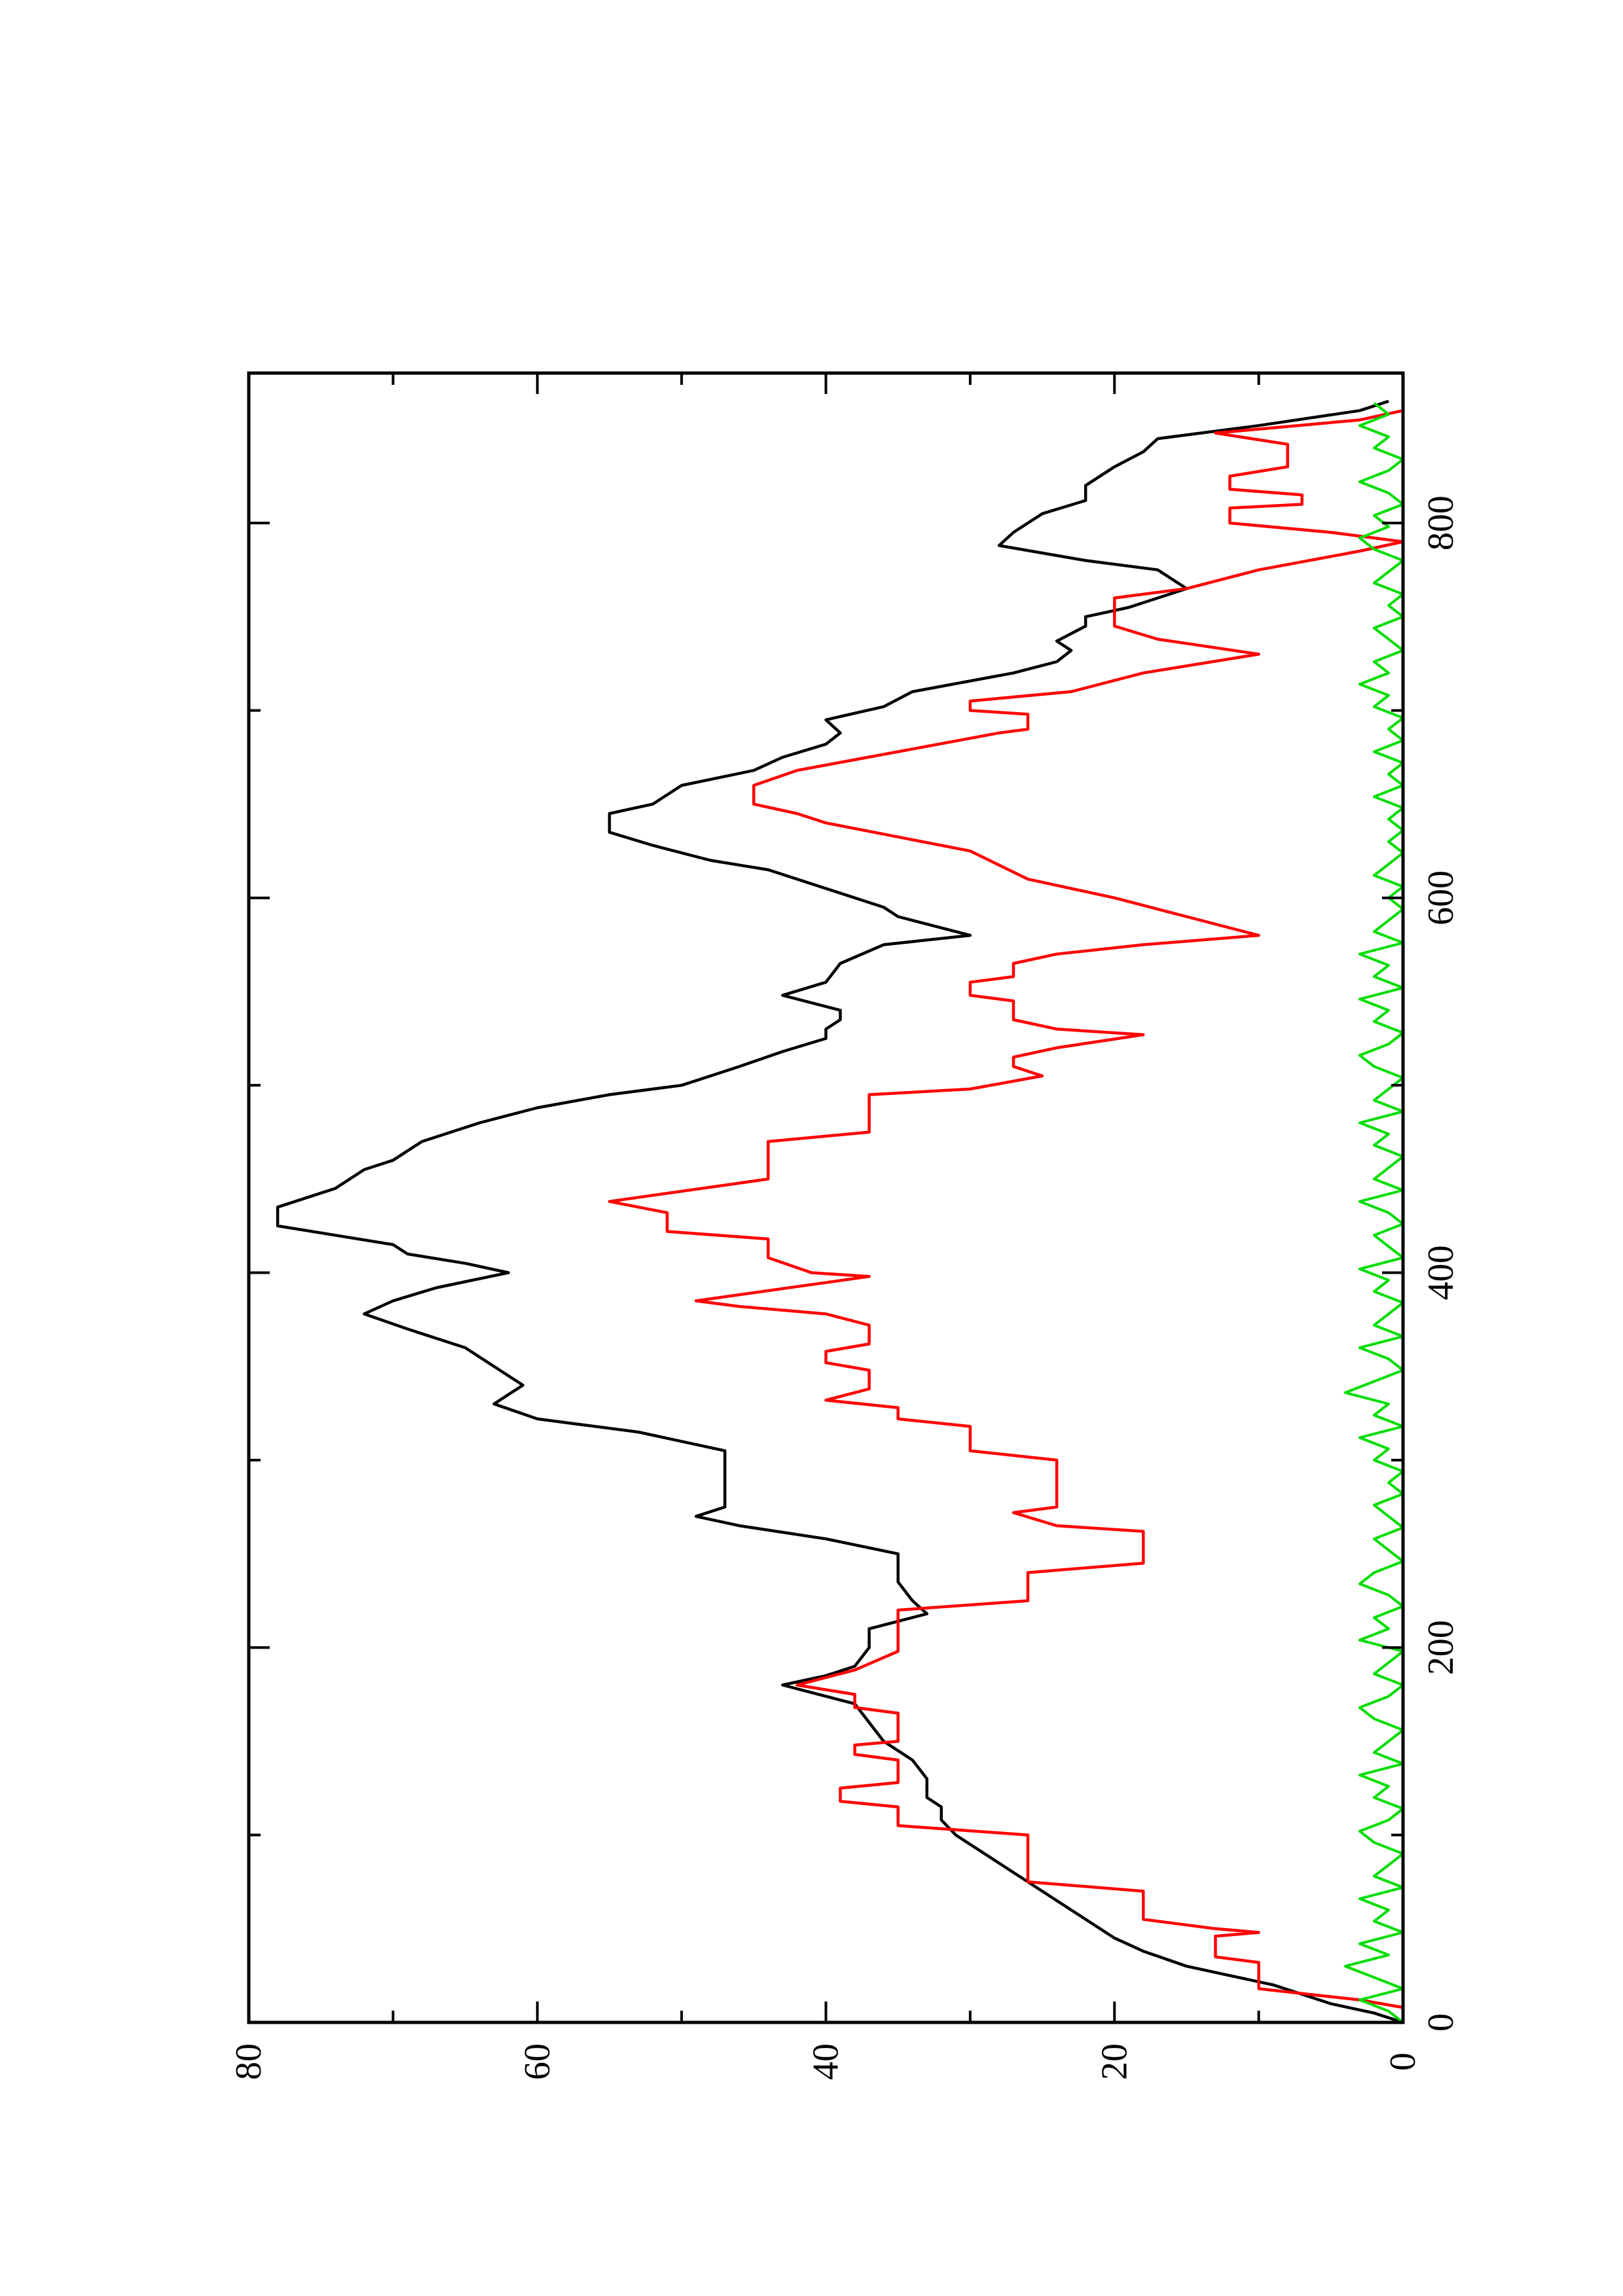  Describe the element at coordinates (537, 2061) in the screenshot. I see `y-tick-label-60: 60` at that location.